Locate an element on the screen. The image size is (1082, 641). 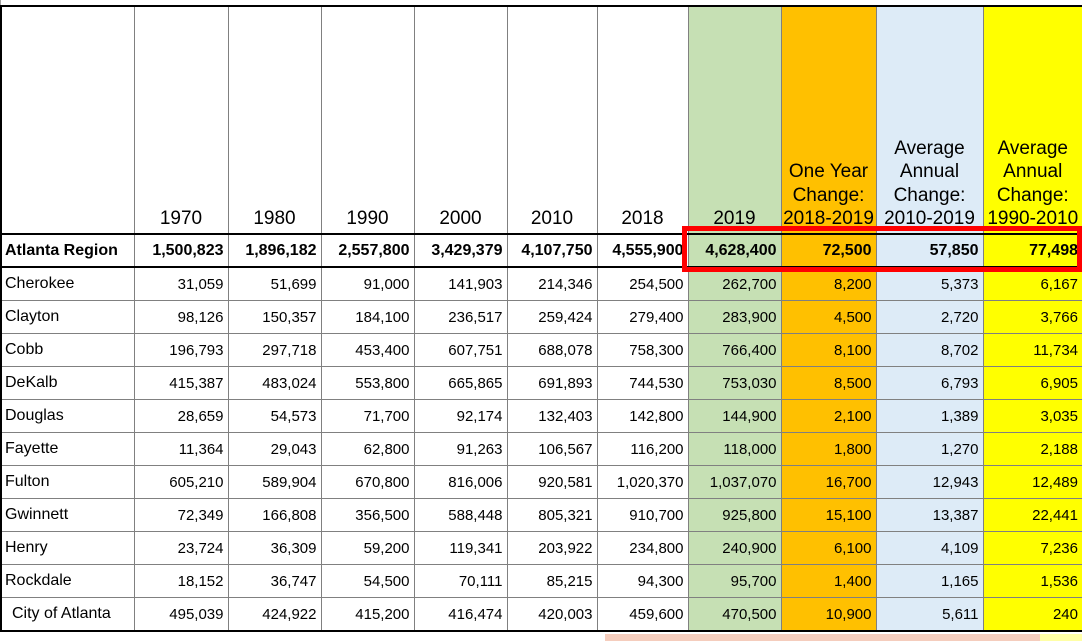
cell: 23,724 is located at coordinates (181, 548).